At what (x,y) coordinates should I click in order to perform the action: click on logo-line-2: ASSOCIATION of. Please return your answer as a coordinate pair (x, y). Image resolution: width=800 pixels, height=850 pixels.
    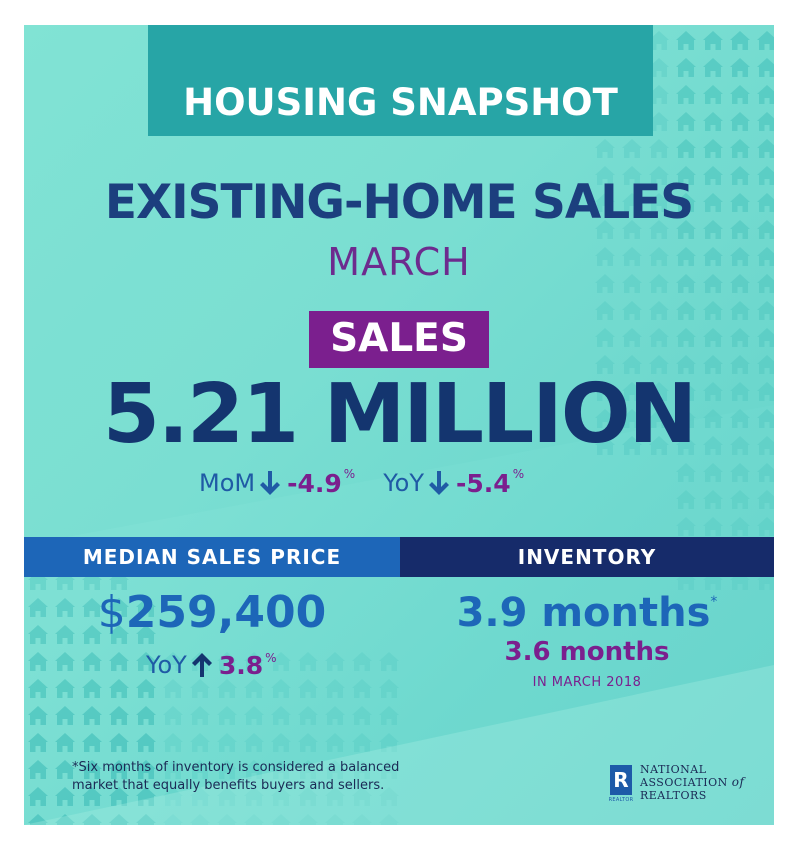
    Looking at the image, I should click on (700, 782).